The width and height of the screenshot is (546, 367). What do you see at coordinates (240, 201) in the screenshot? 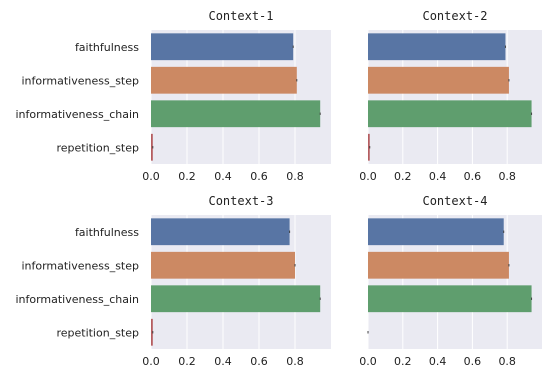
I see `panel-title: Context-3` at bounding box center [240, 201].